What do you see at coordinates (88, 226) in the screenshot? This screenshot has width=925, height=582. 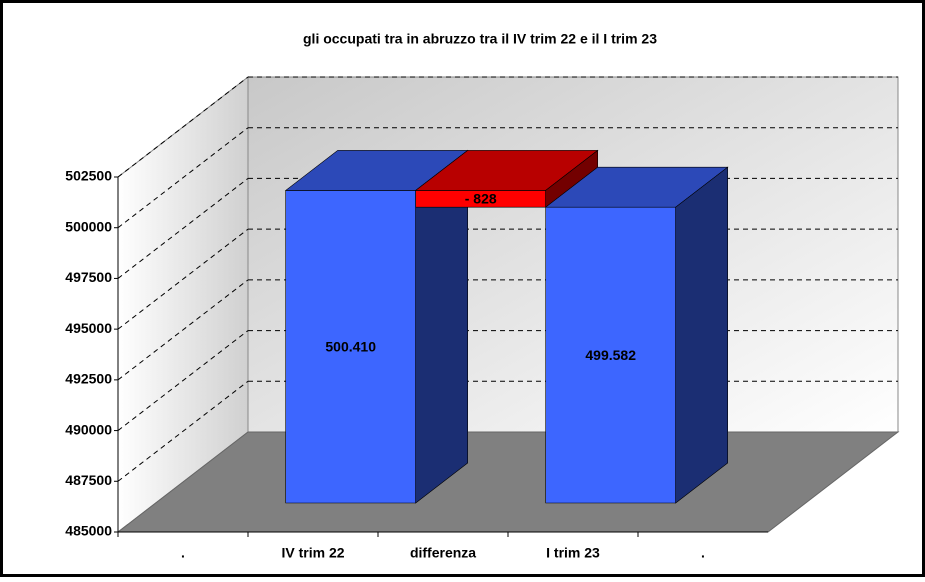 I see `y-tick-label: 500000` at bounding box center [88, 226].